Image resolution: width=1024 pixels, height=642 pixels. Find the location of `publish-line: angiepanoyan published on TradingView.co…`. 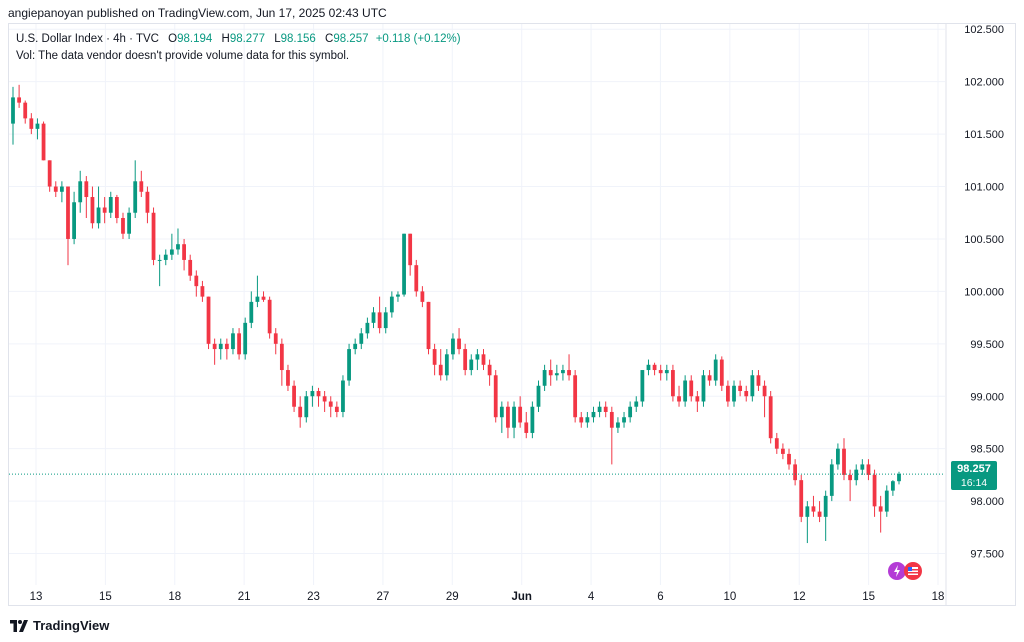

publish-line: angiepanoyan published on TradingView.co… is located at coordinates (197, 13).